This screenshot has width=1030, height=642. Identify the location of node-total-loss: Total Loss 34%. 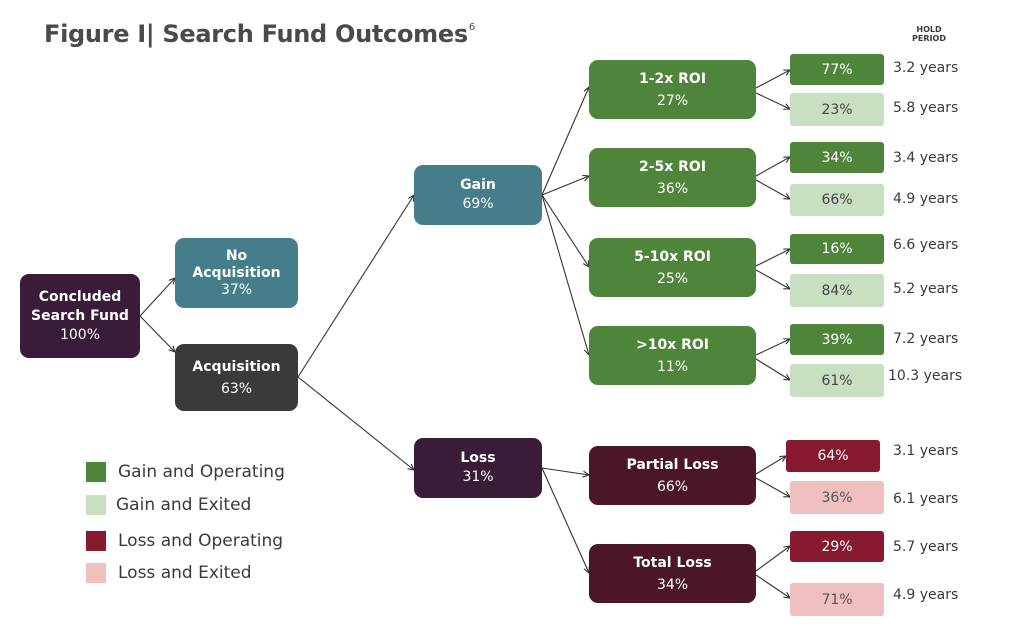
(672, 573).